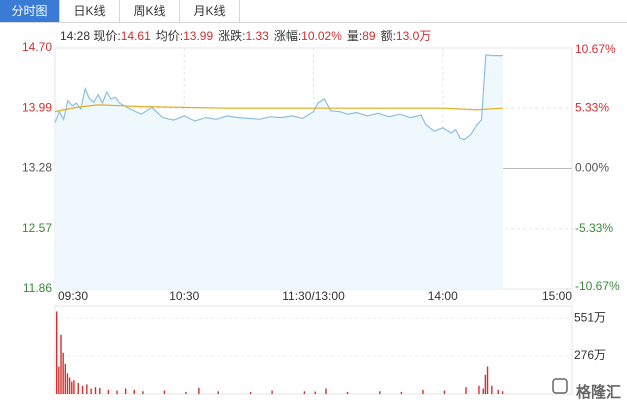 This screenshot has width=627, height=406. What do you see at coordinates (37, 107) in the screenshot?
I see `y-tick-label: 13.99` at bounding box center [37, 107].